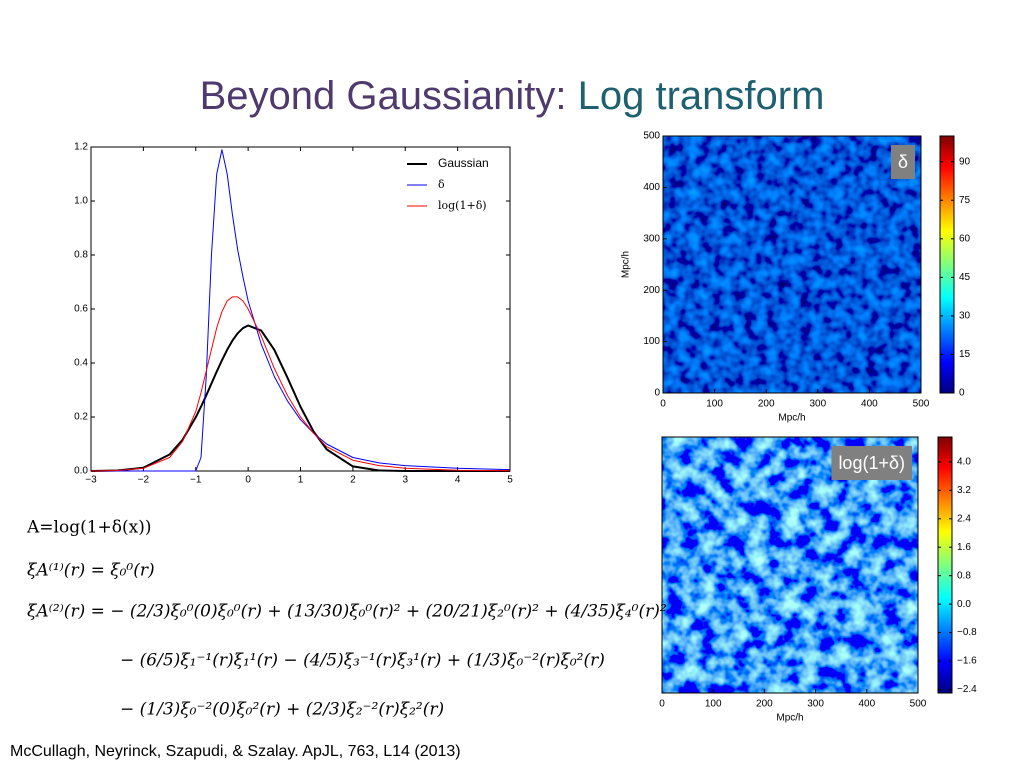  Describe the element at coordinates (651, 187) in the screenshot. I see `y-tick-label: 400` at that location.